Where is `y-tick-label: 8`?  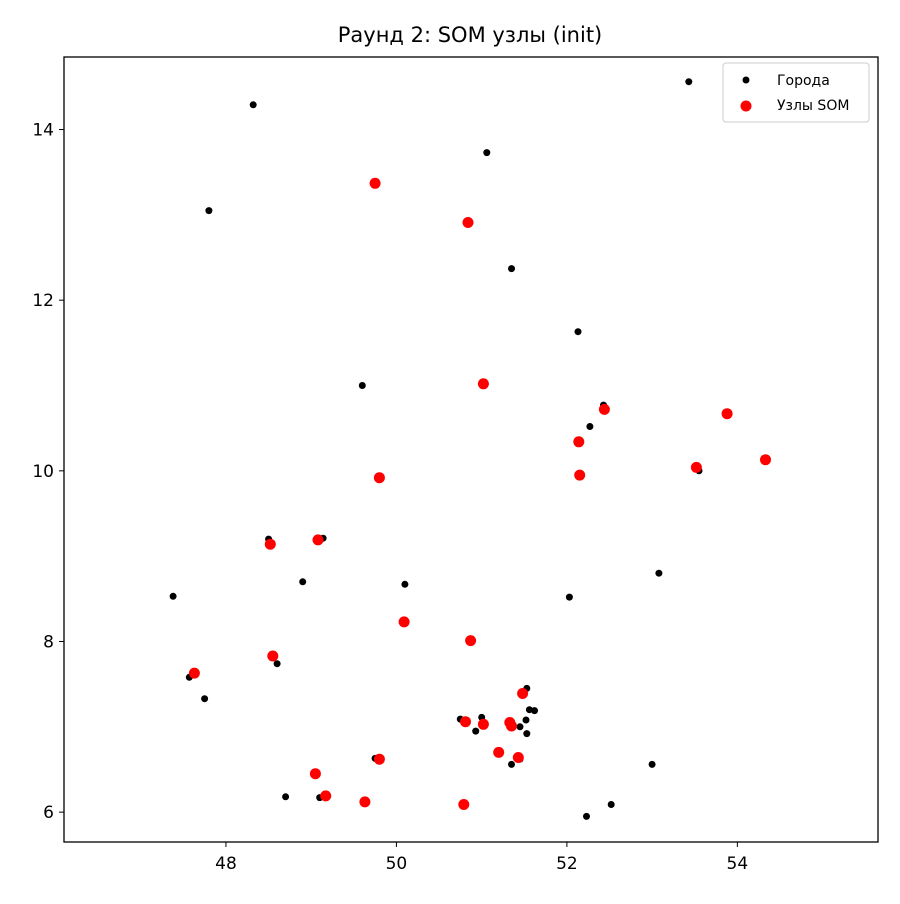
y-tick-label: 8 is located at coordinates (48, 642).